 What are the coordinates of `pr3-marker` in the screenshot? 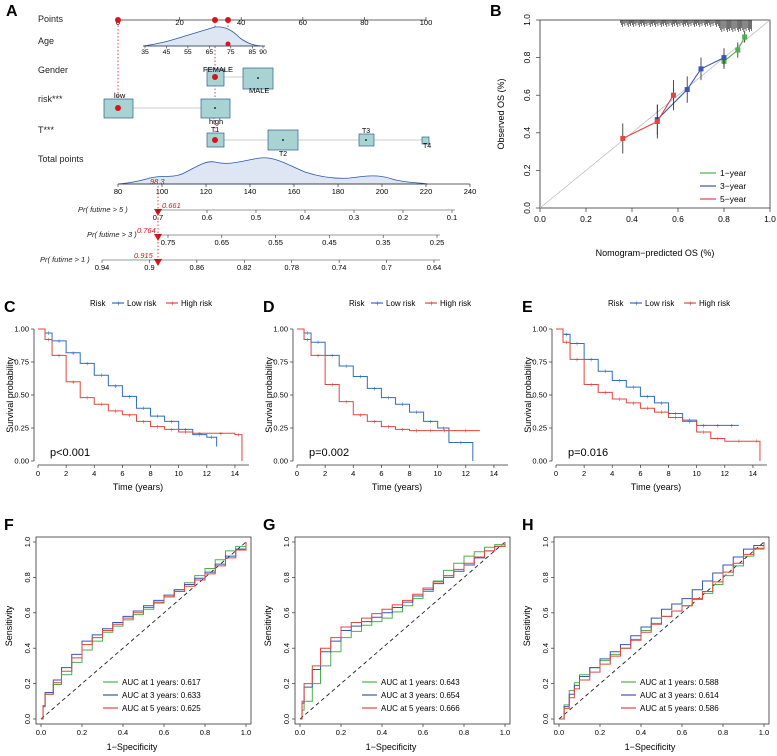 It's located at (158, 237).